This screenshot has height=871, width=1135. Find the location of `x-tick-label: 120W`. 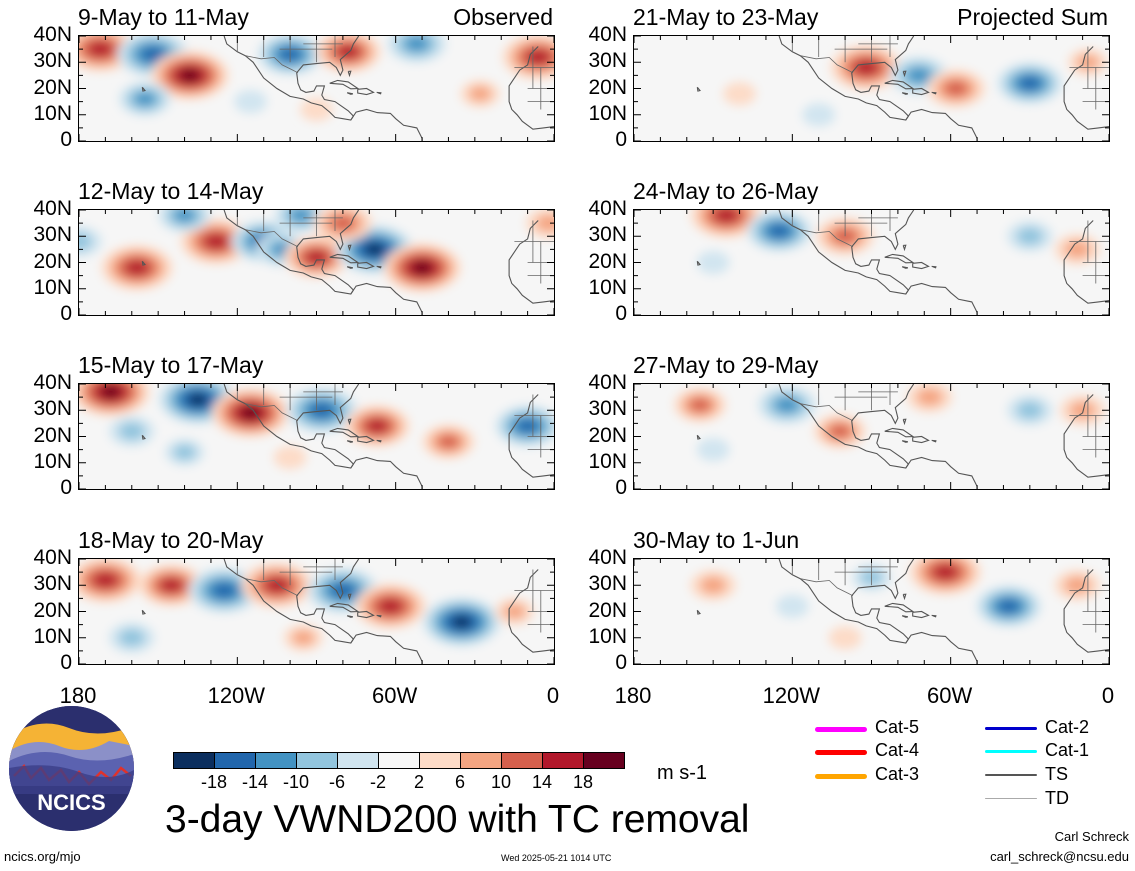

x-tick-label: 120W is located at coordinates (236, 695).